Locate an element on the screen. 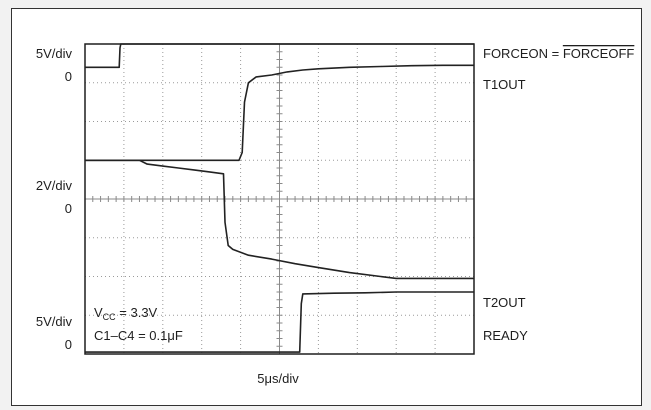 The image size is (651, 410). zero-label-top: 0 is located at coordinates (68, 76).